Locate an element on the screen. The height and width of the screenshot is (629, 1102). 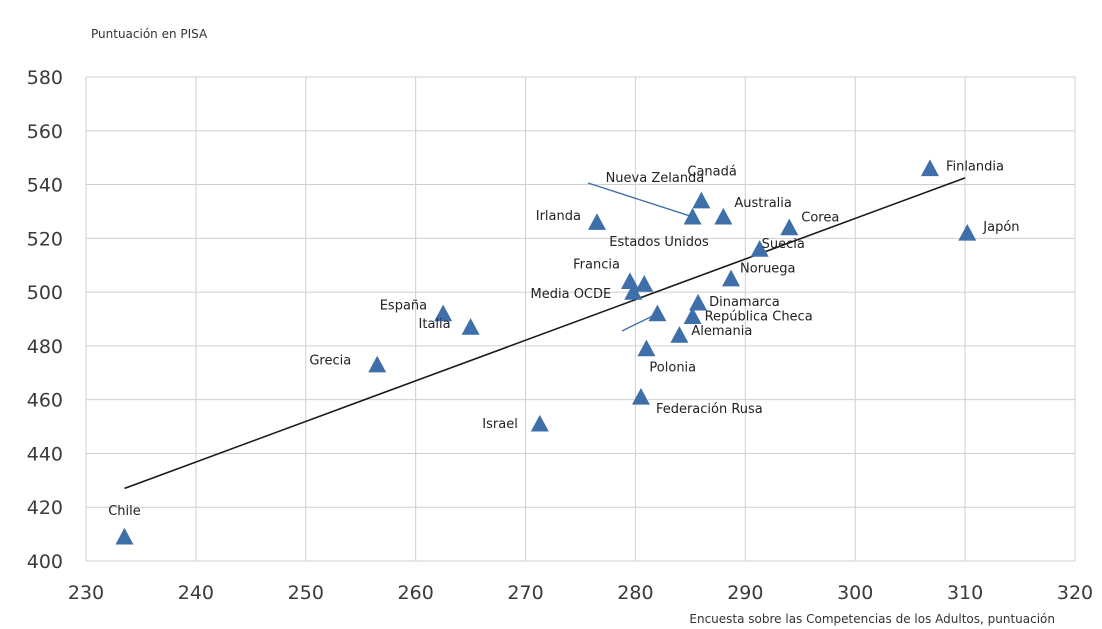
point-label: Noruega is located at coordinates (767, 269).